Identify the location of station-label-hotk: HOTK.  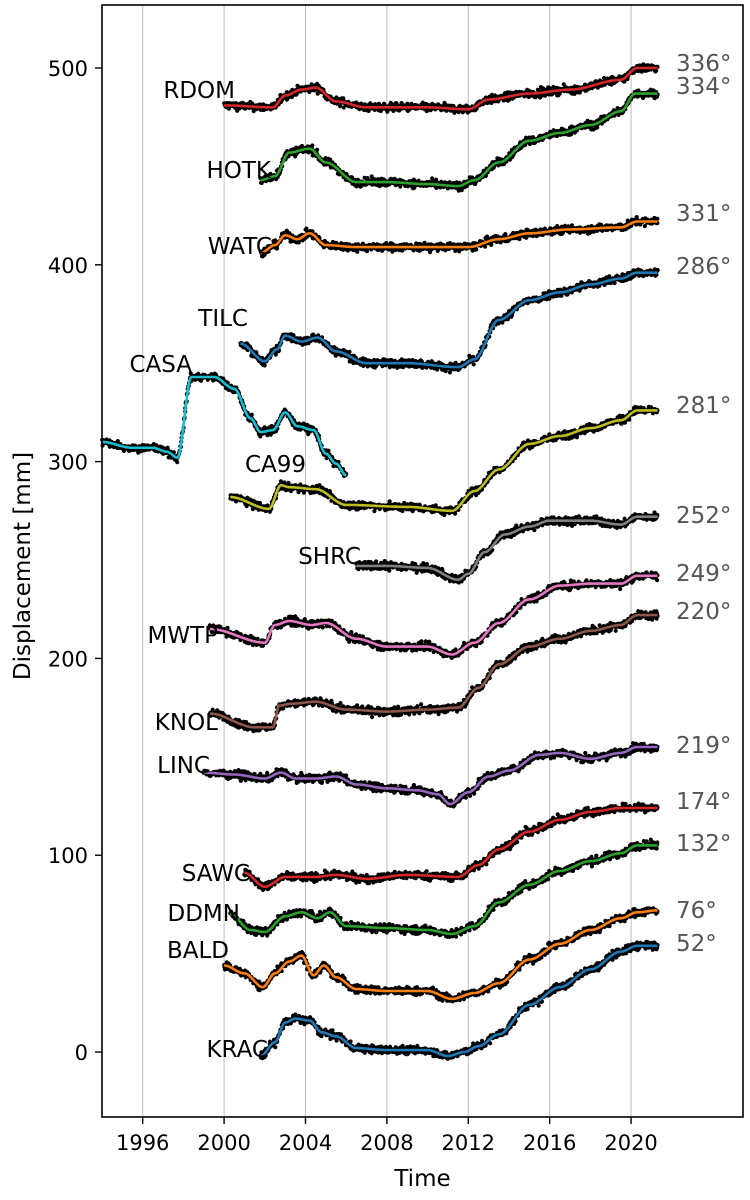
(238, 171).